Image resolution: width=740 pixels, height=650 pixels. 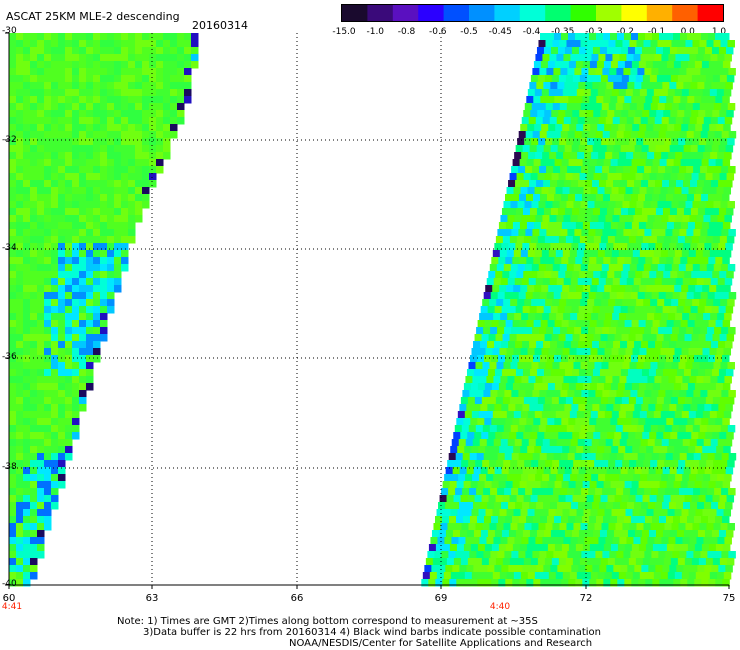 What do you see at coordinates (563, 32) in the screenshot?
I see `colorbar-label: -0.35` at bounding box center [563, 32].